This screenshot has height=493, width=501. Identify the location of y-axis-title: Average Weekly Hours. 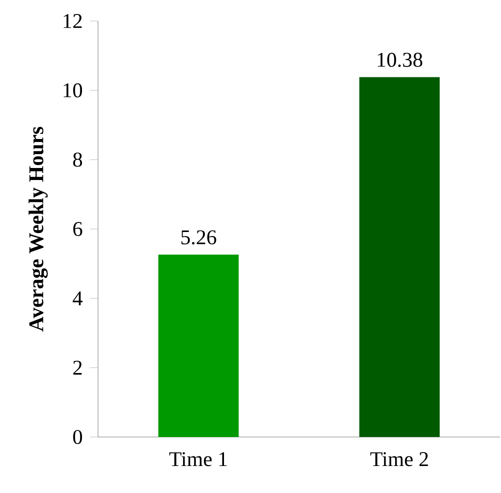
(38, 229).